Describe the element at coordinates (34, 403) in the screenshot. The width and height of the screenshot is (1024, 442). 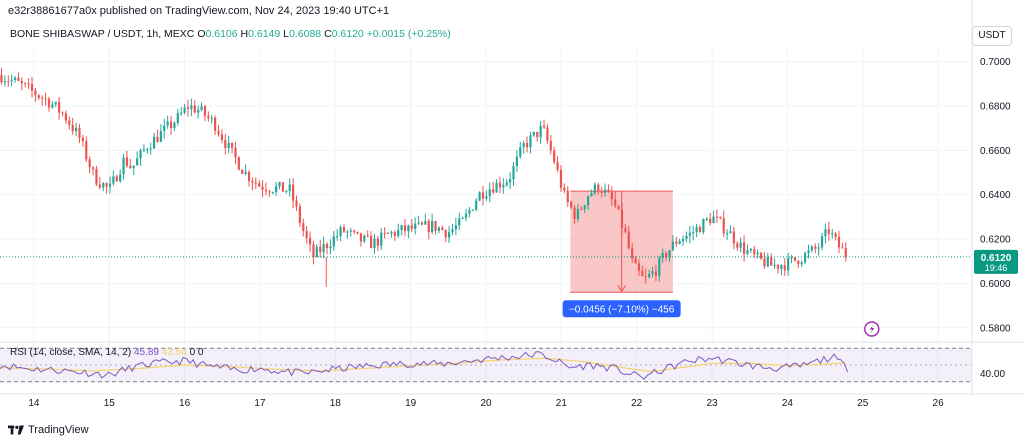
I see `x-tick-label: 14` at that location.